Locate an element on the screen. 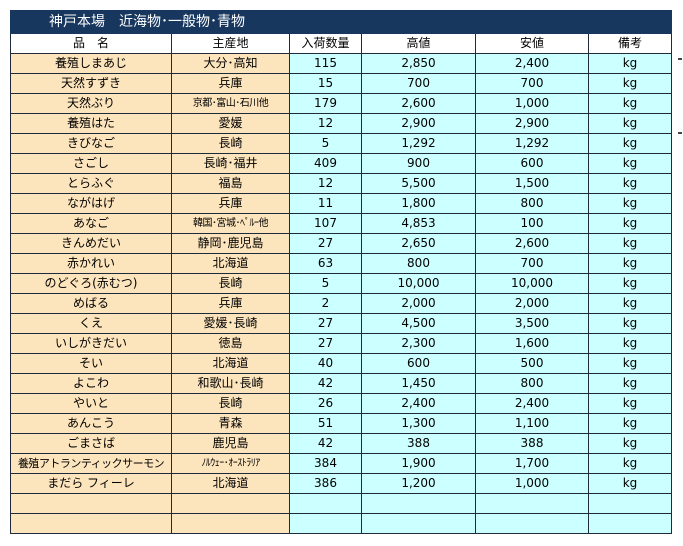  cell-origin: 長崎 is located at coordinates (230, 283).